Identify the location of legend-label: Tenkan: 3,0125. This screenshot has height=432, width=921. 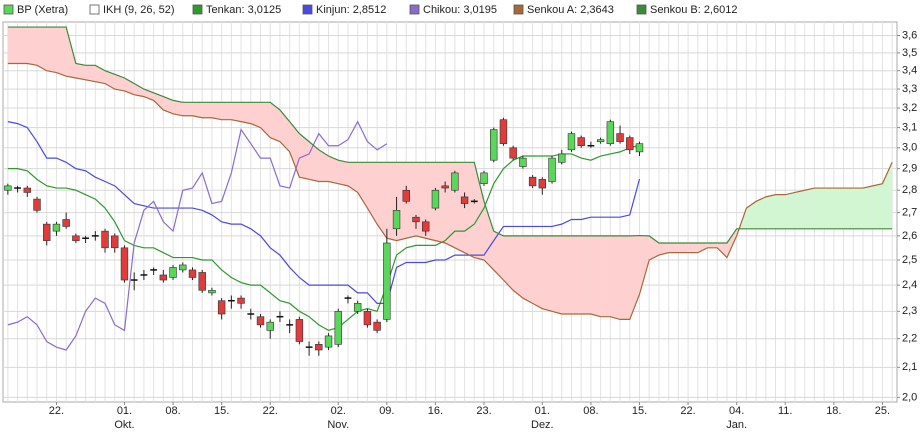
(243, 10).